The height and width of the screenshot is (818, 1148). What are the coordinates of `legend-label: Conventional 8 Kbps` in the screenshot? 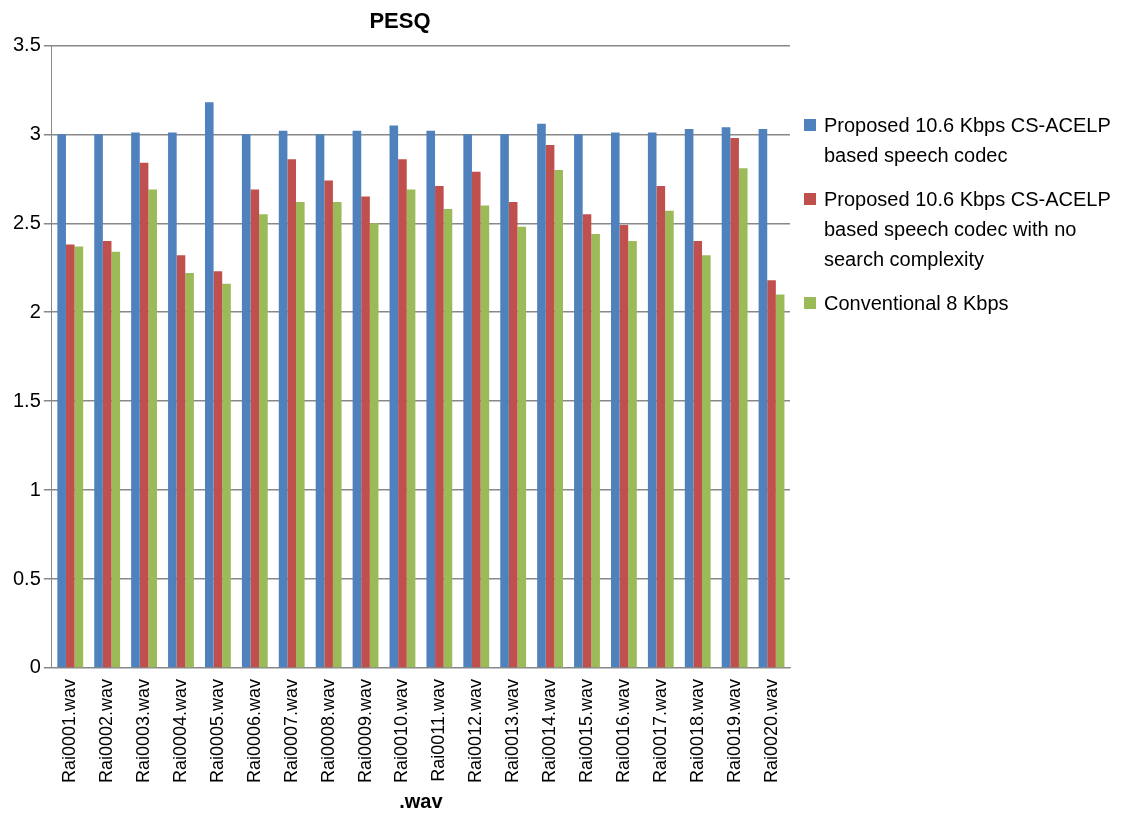 It's located at (916, 303).